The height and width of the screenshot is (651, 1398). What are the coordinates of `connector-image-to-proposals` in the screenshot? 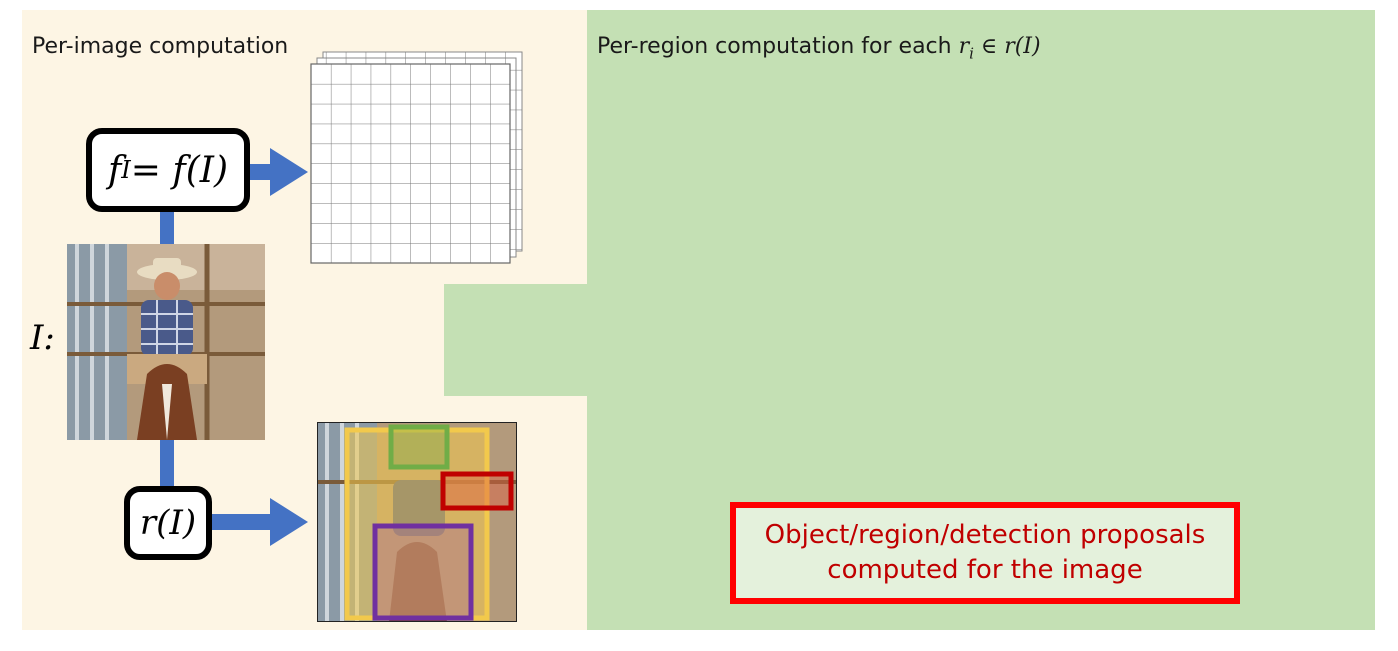 It's located at (167, 462).